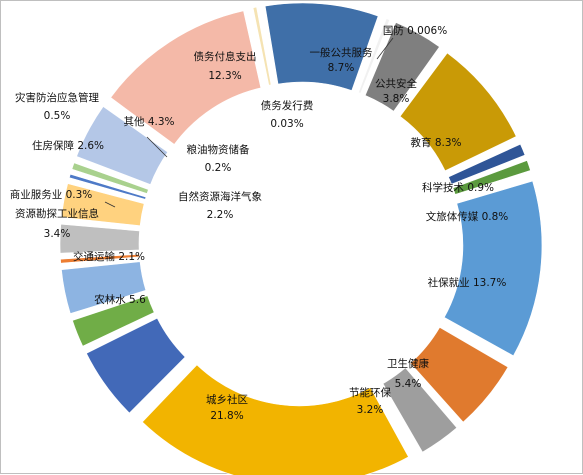 This screenshot has width=583, height=475. What do you see at coordinates (218, 168) in the screenshot?
I see `slice-value-17: 0.2%` at bounding box center [218, 168].